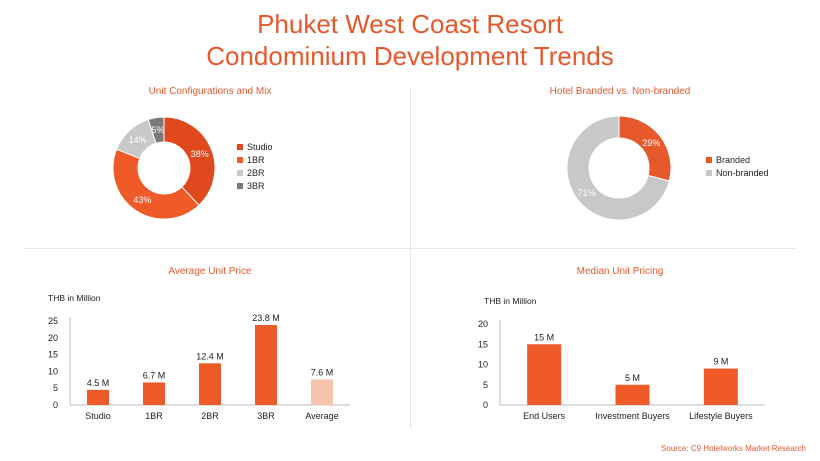 Image resolution: width=820 pixels, height=461 pixels. I want to click on unit-mix-slice-1br, so click(156, 184).